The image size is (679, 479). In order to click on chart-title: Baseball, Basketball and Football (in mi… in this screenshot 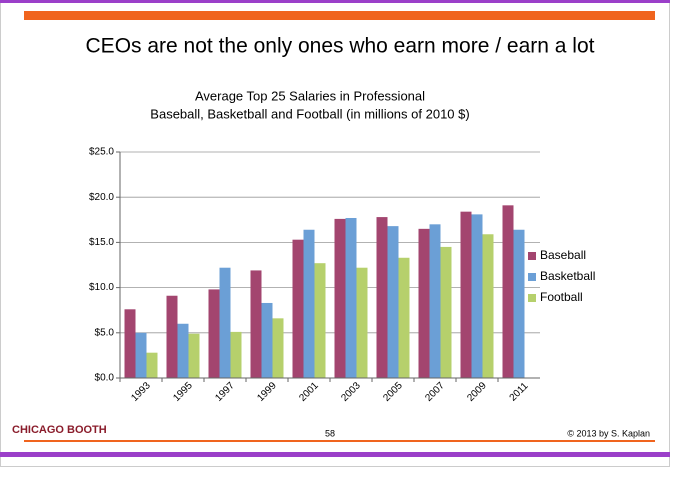, I will do `click(309, 113)`.